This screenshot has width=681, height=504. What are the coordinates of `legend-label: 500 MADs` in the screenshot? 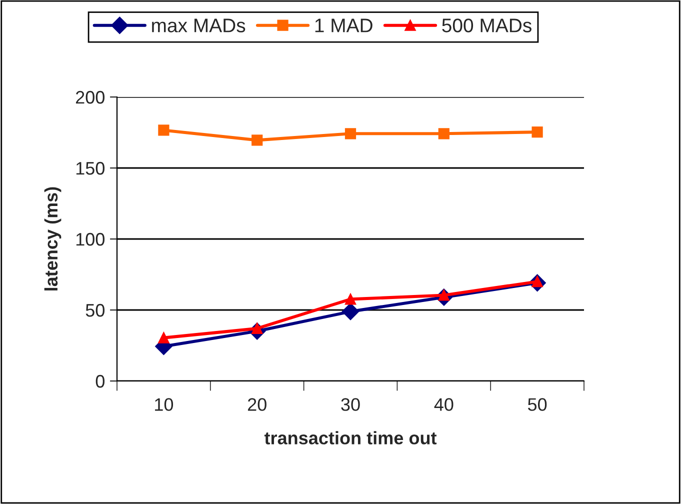 It's located at (487, 25).